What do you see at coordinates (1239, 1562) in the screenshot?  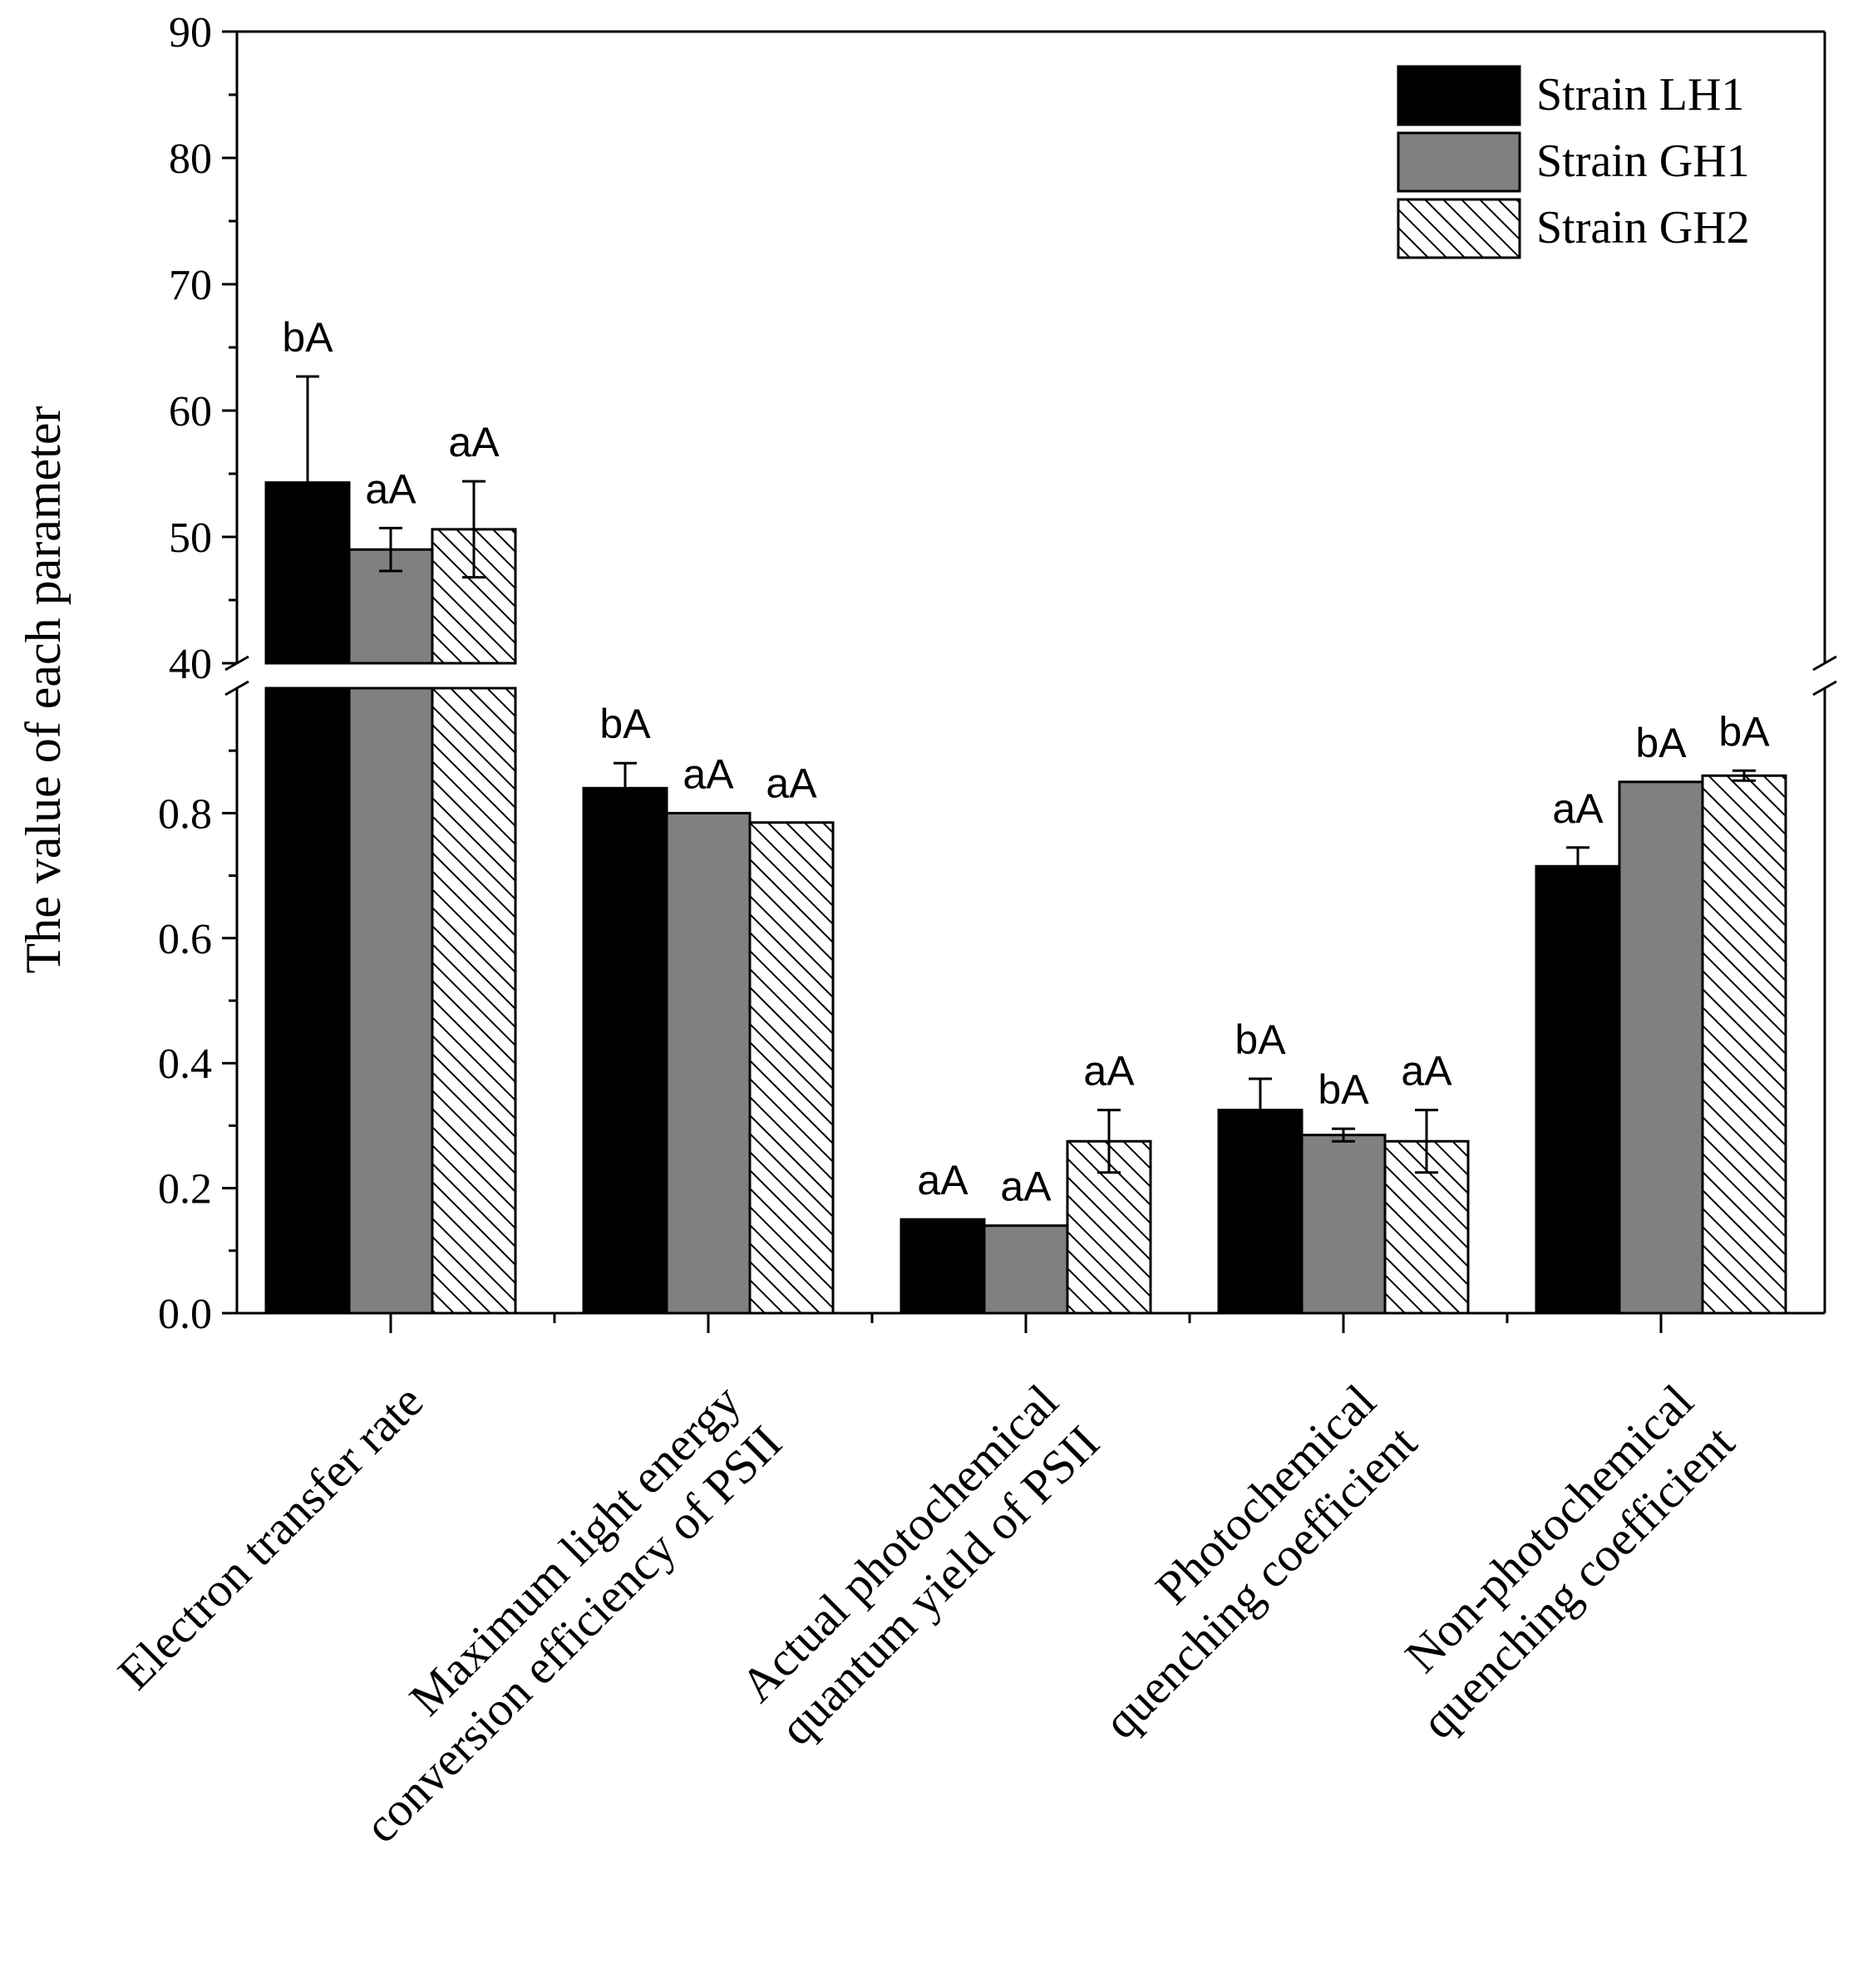 I see `x-category-label: Photochemicalquenching coefficient` at bounding box center [1239, 1562].